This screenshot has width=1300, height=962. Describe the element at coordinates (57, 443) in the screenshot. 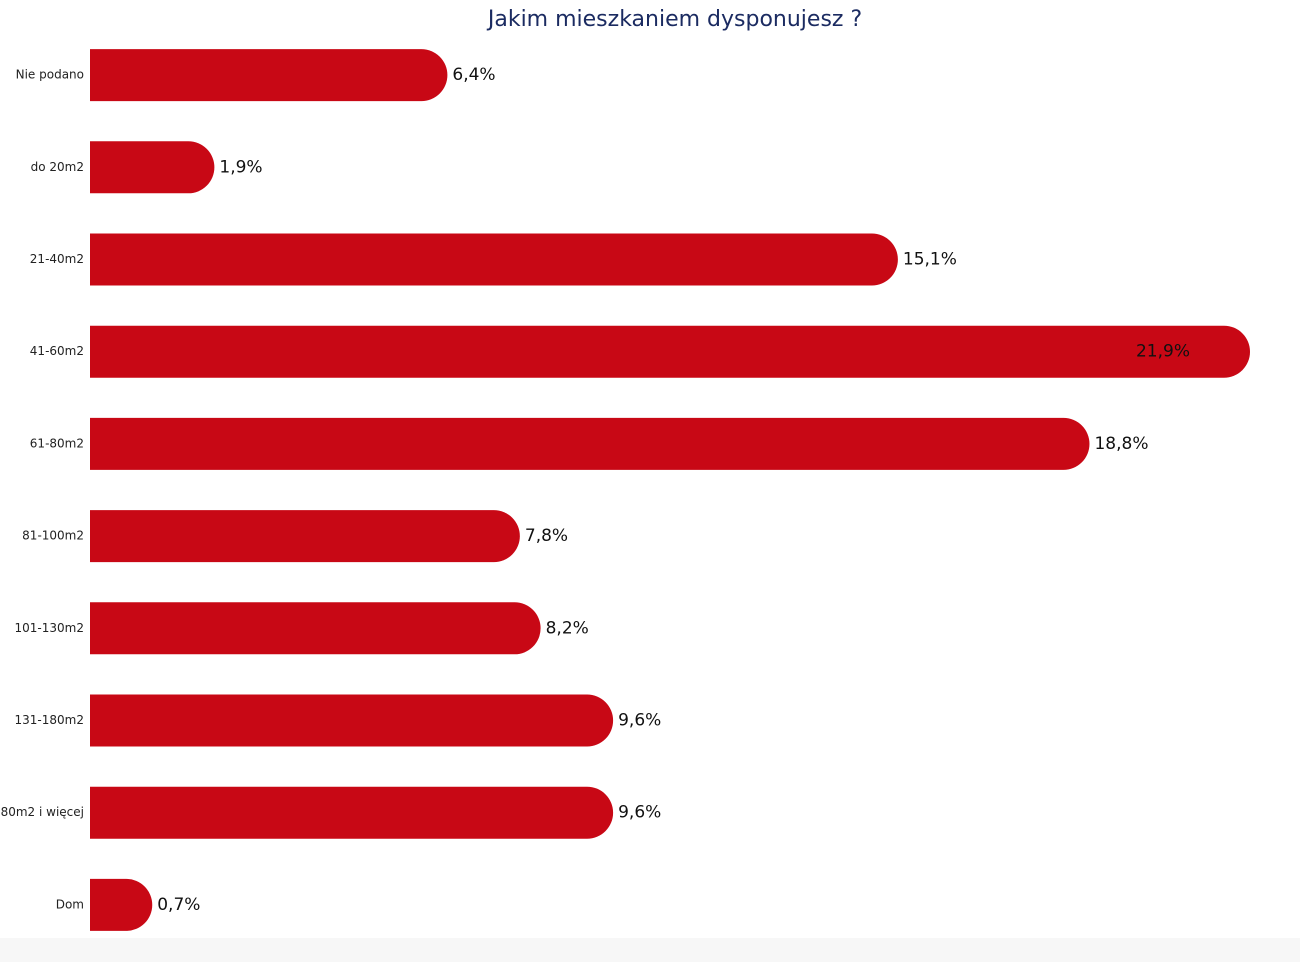

I see `category-label: 61-80m2` at that location.